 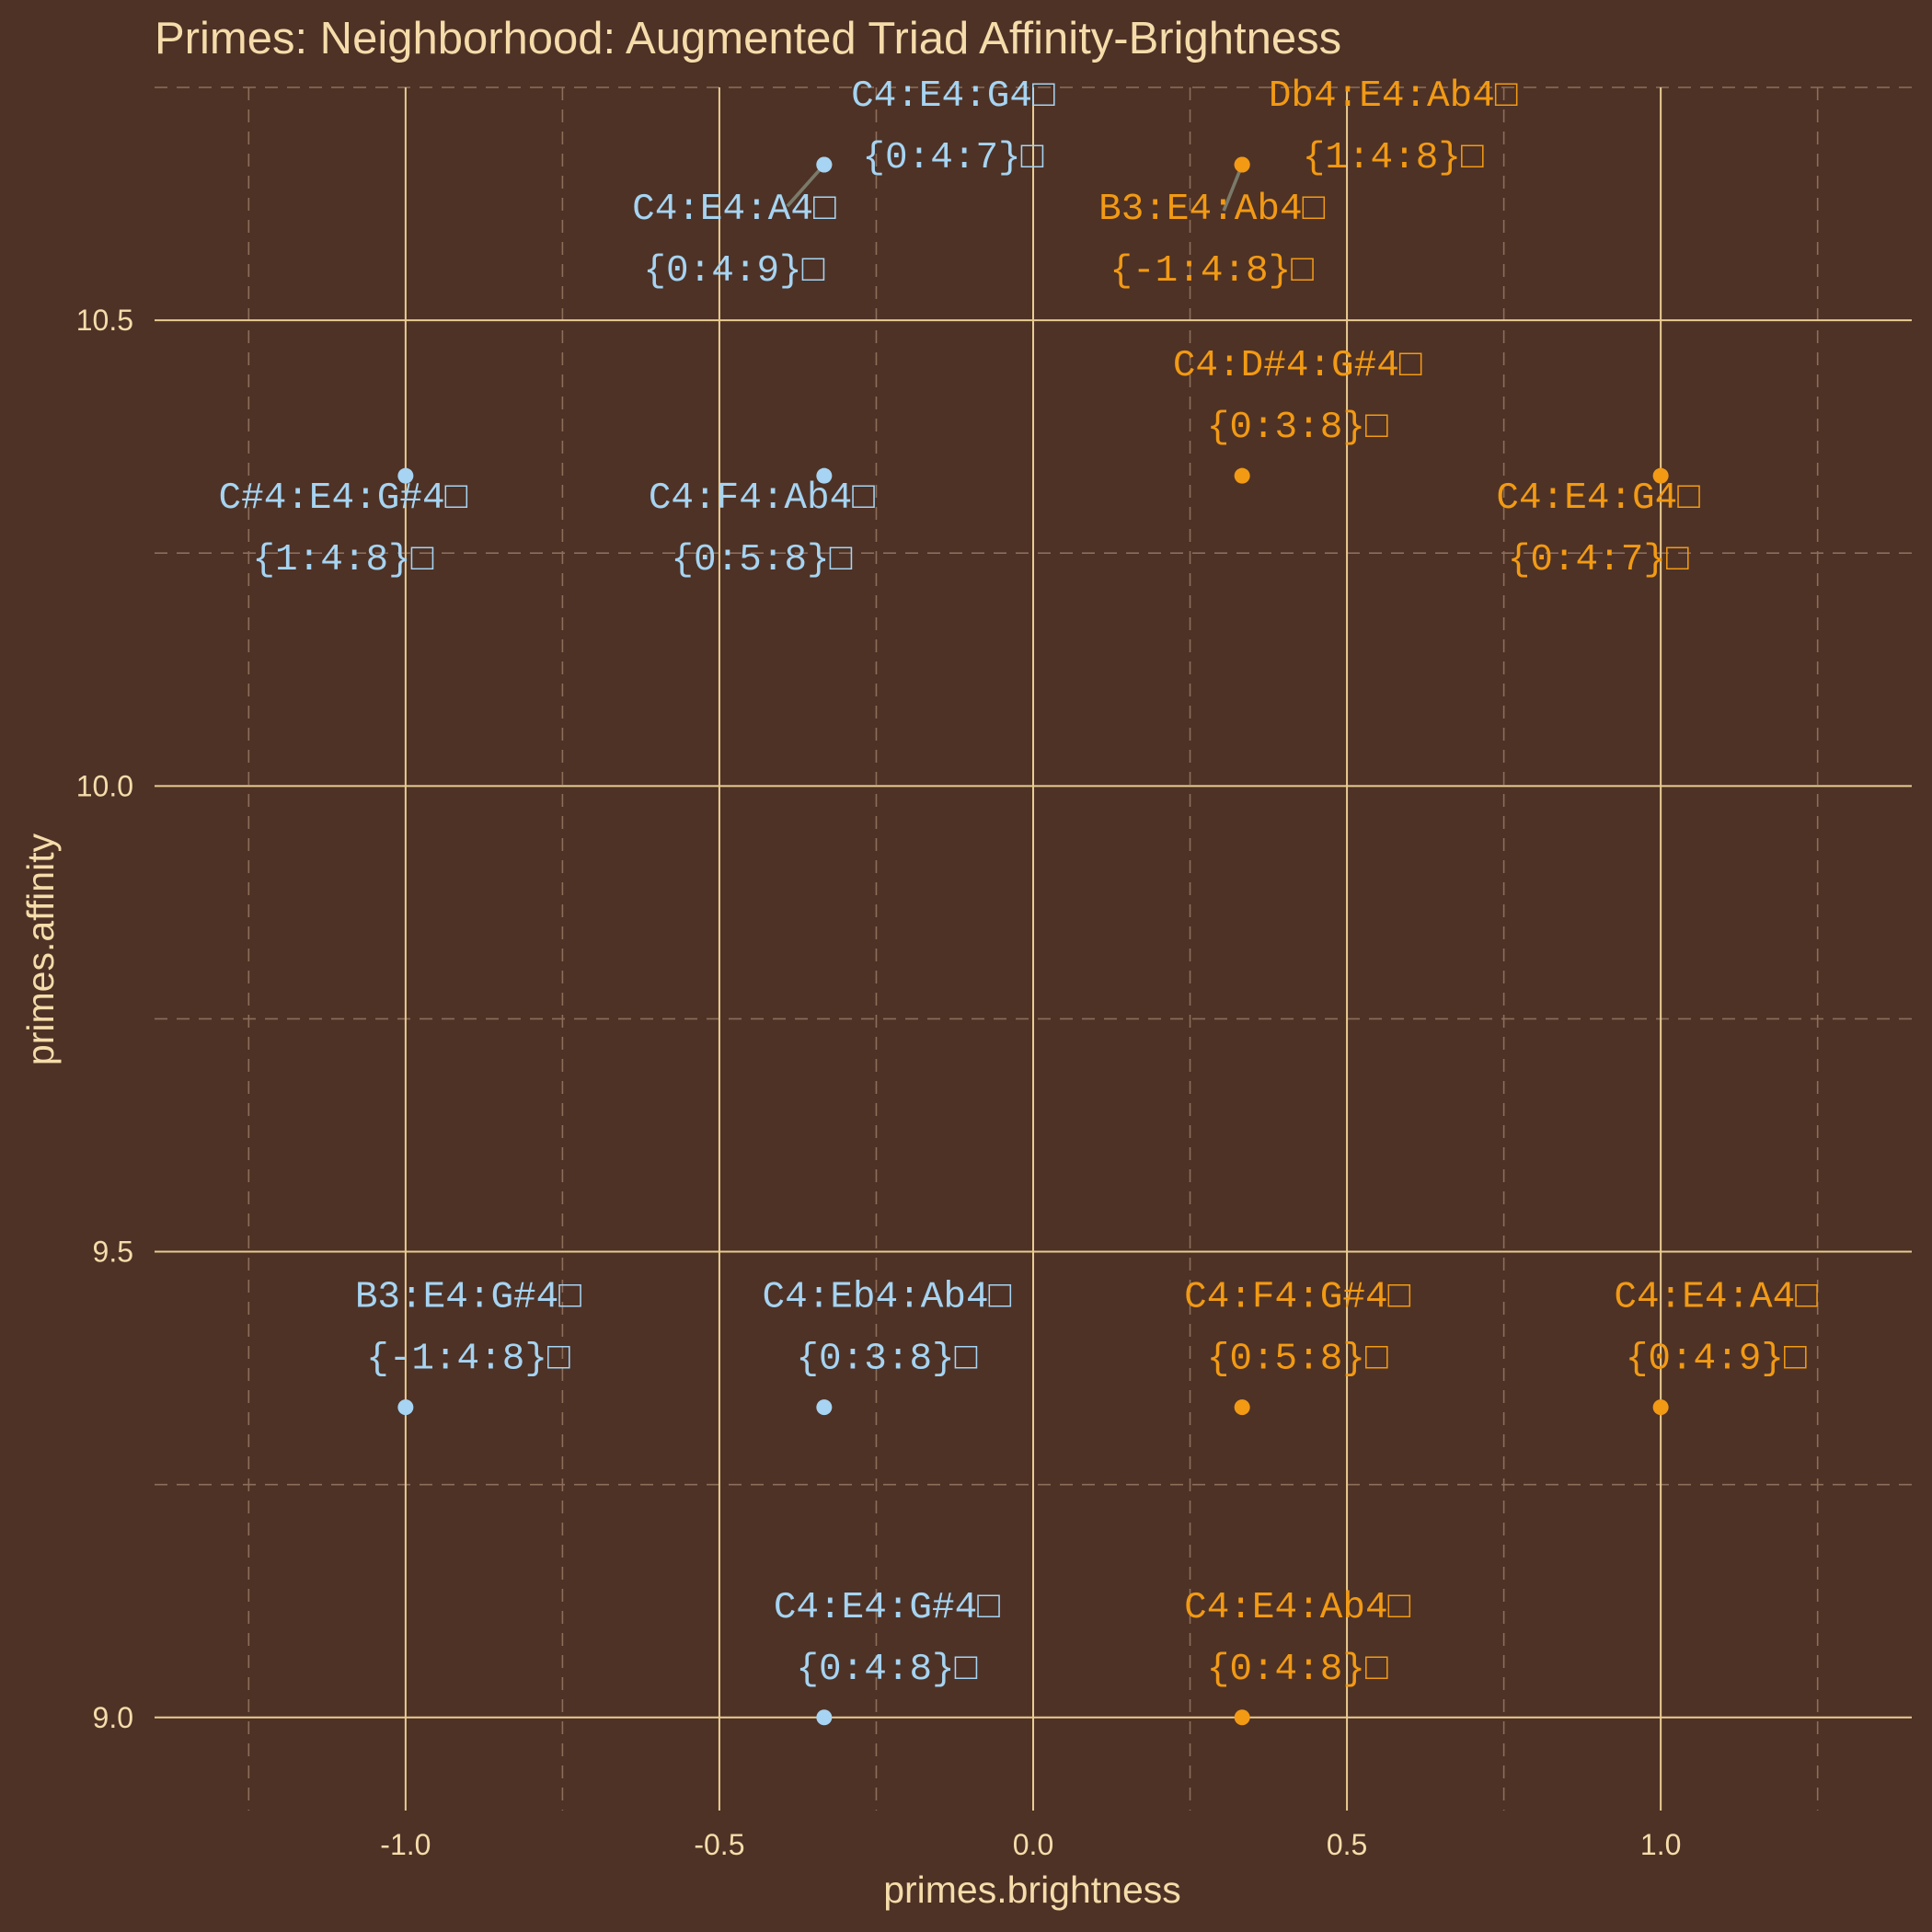 I want to click on point-label-chord: C4:E4:Ab4□, so click(x=1297, y=1608).